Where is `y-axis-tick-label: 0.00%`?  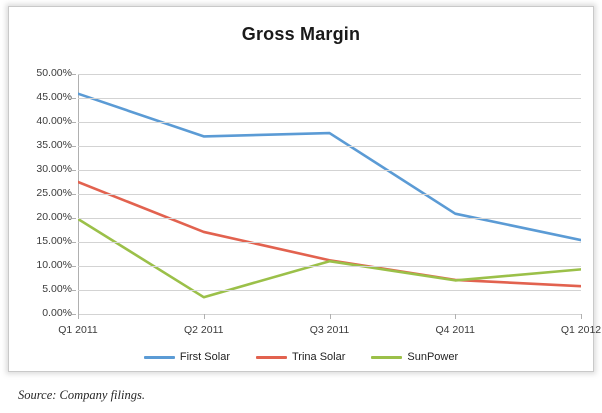
y-axis-tick-label: 0.00% is located at coordinates (57, 313).